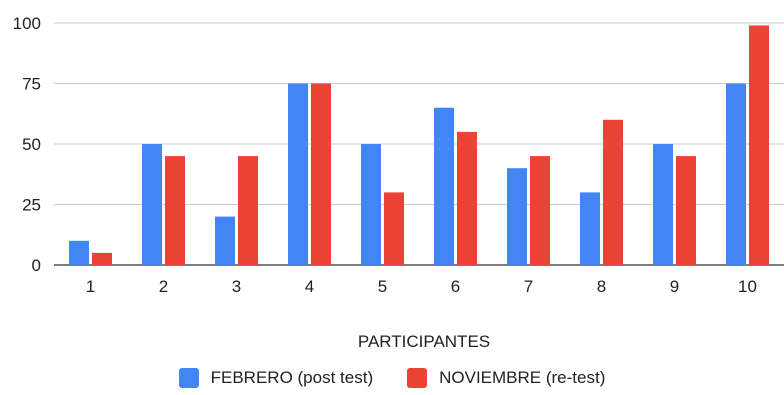 The image size is (784, 395). Describe the element at coordinates (27, 23) in the screenshot. I see `y-tick-label: 100` at that location.